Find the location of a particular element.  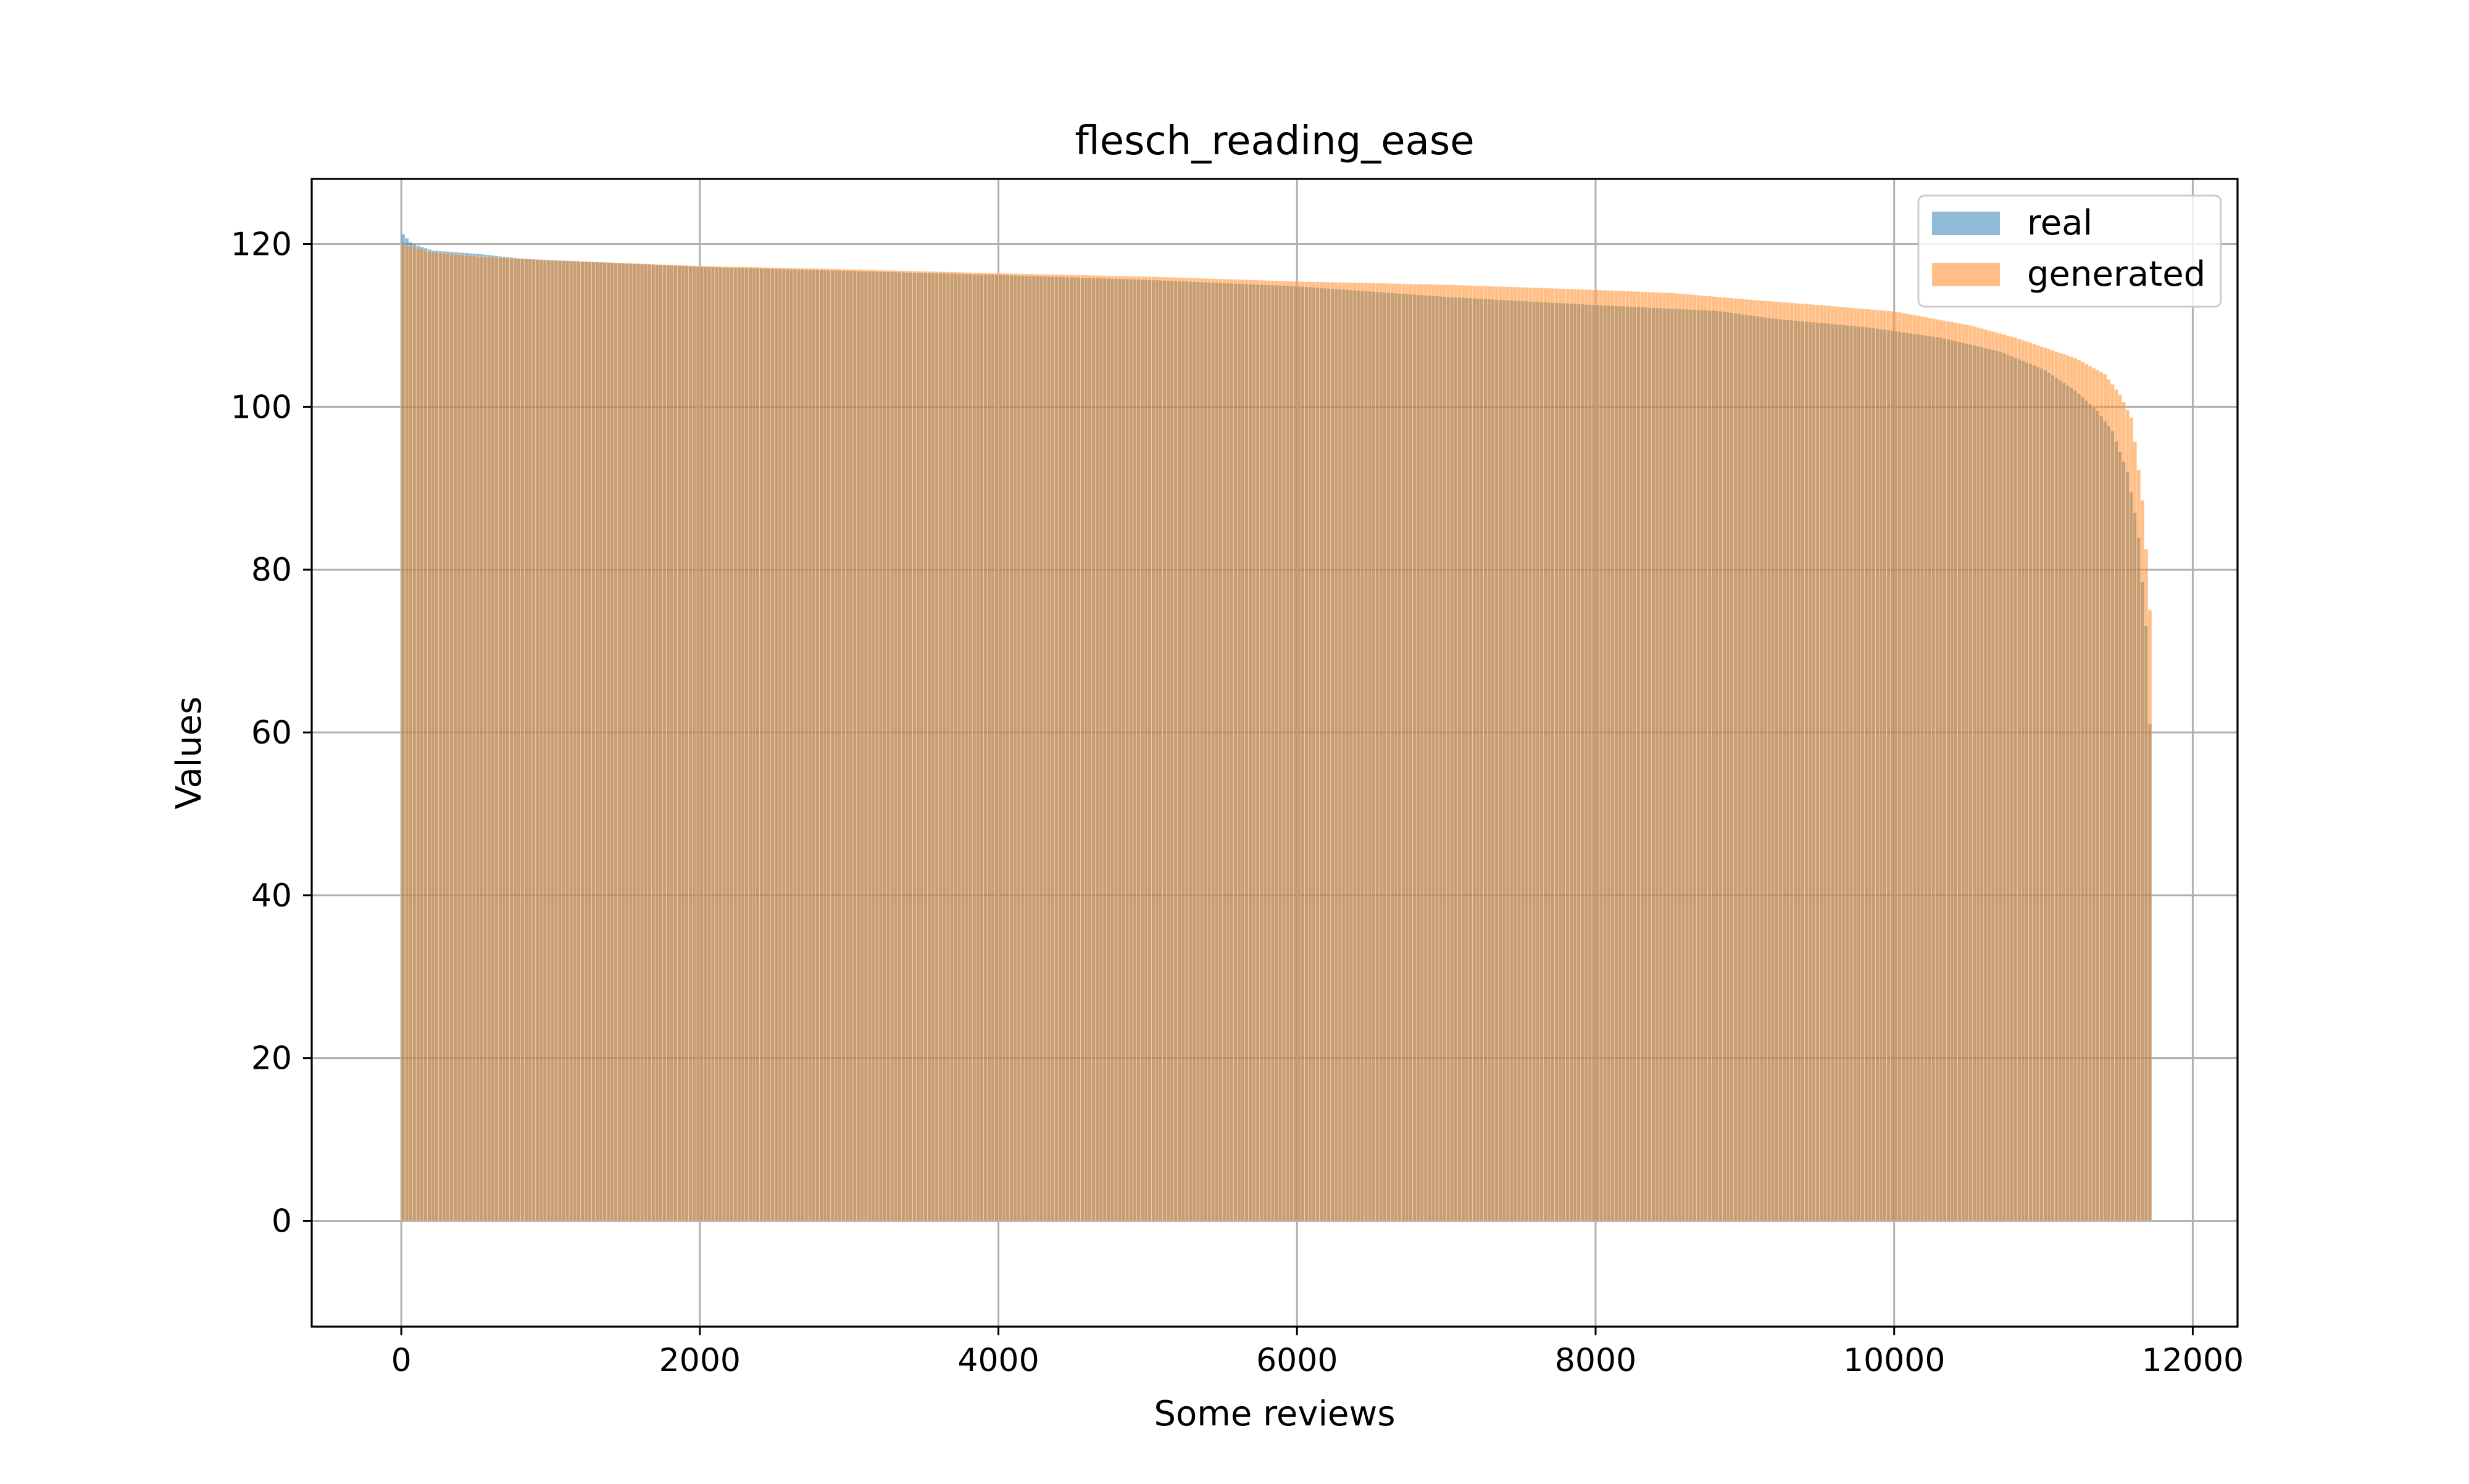

x-tick-label: 8000 is located at coordinates (1595, 1360).